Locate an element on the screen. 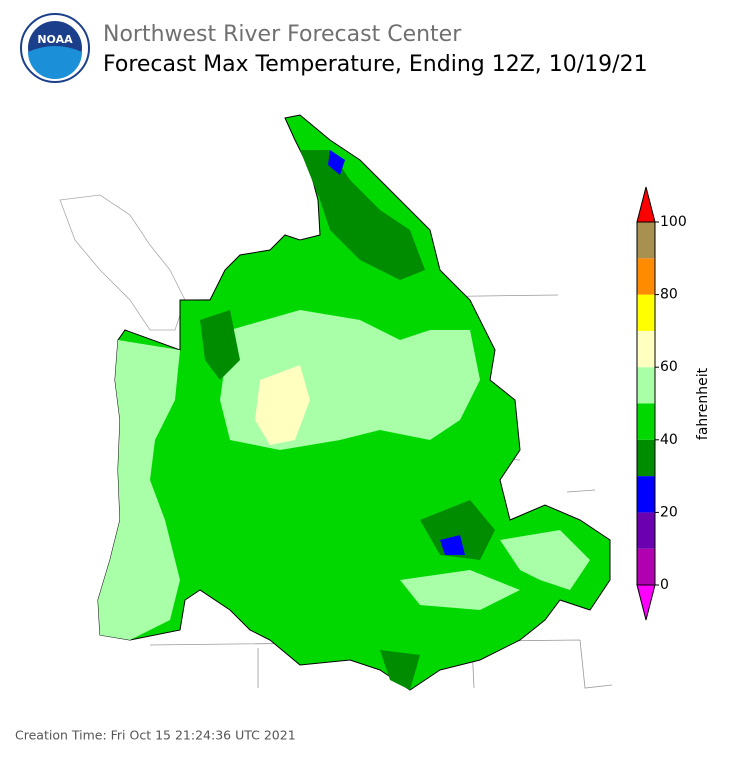 The height and width of the screenshot is (760, 756). colorbar-tick-label: 100 is located at coordinates (673, 222).